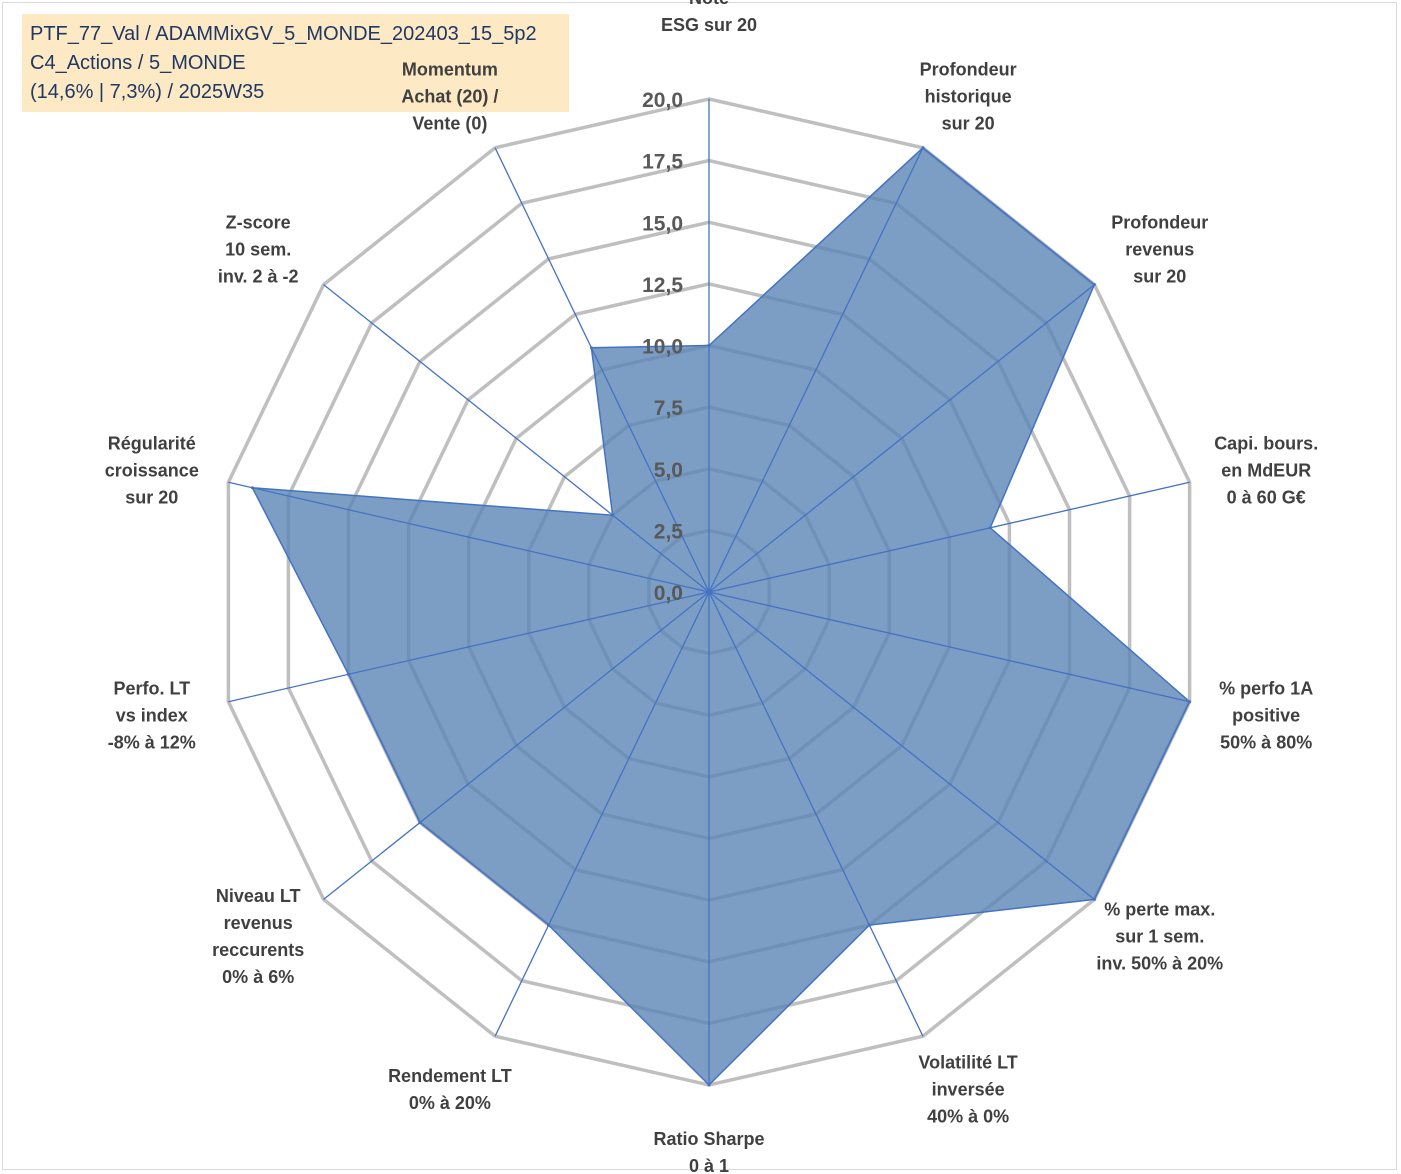 This screenshot has height=1174, width=1401. Describe the element at coordinates (1159, 964) in the screenshot. I see `axis-label: inv. 50% à 20%` at that location.